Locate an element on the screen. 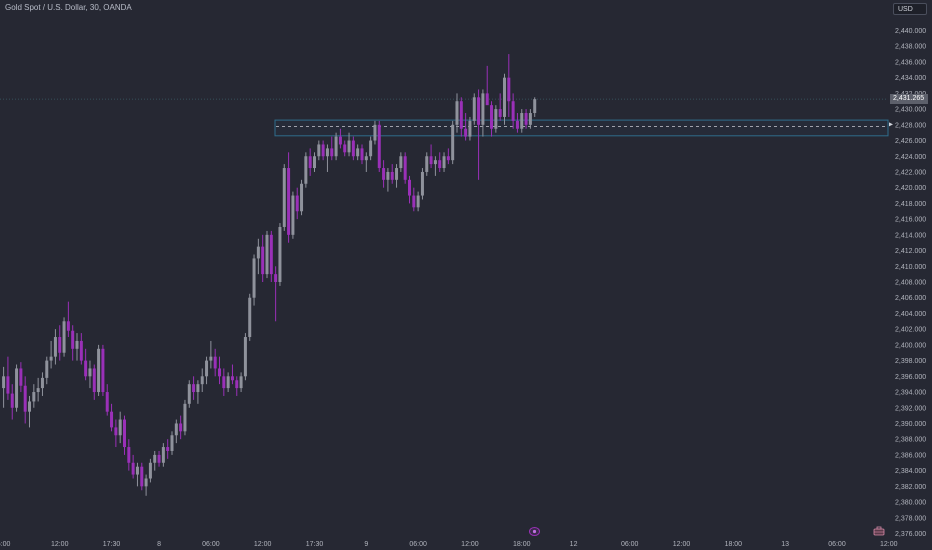 This screenshot has height=550, width=932. price-tick-label: 2,400.000 is located at coordinates (910, 345).